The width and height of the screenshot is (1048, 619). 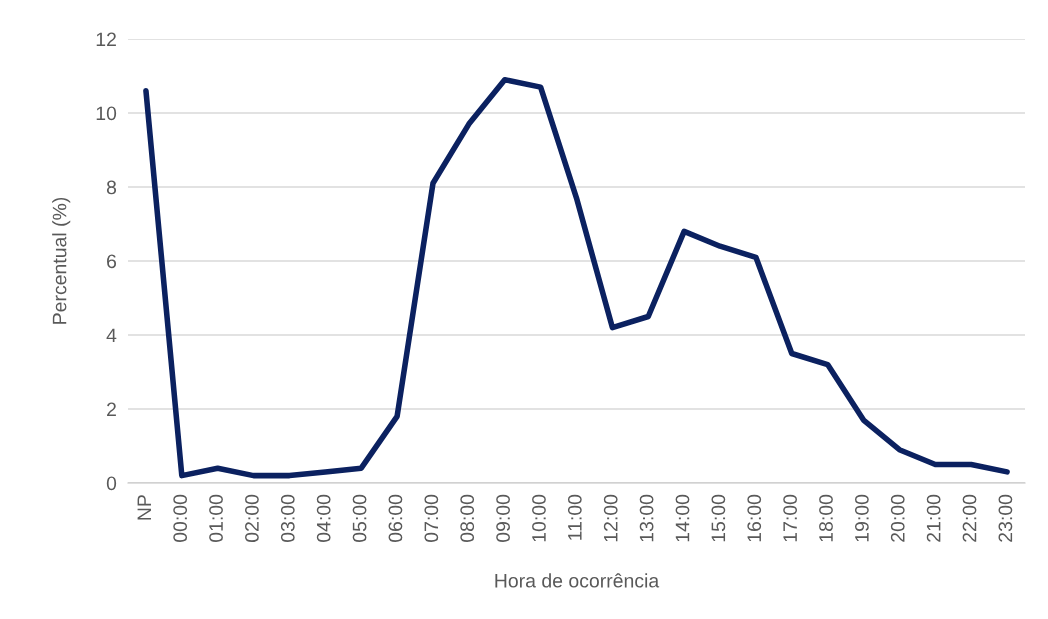 What do you see at coordinates (1005, 518) in the screenshot?
I see `x-tick-label: 23:00` at bounding box center [1005, 518].